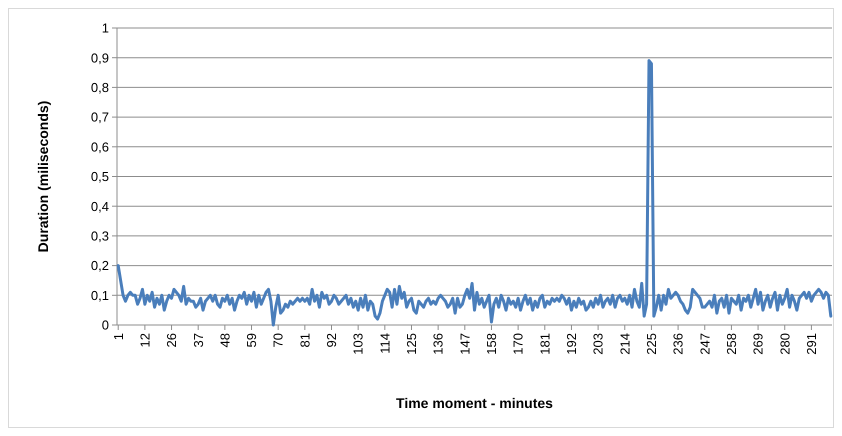 This screenshot has width=842, height=436. I want to click on x-tick-label: 48, so click(224, 340).